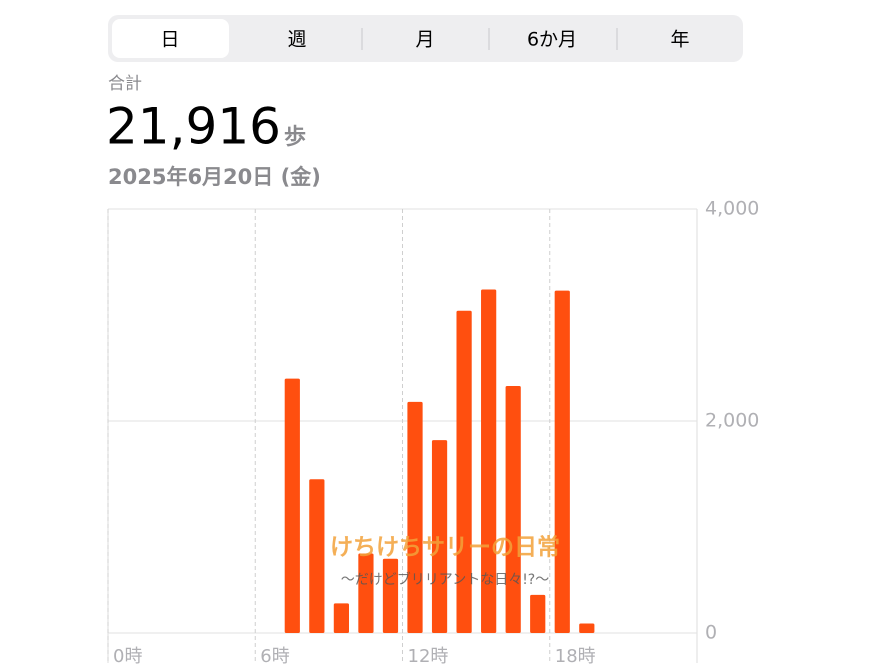 Image resolution: width=891 pixels, height=672 pixels. What do you see at coordinates (193, 127) in the screenshot?
I see `total-value: 21,916` at bounding box center [193, 127].